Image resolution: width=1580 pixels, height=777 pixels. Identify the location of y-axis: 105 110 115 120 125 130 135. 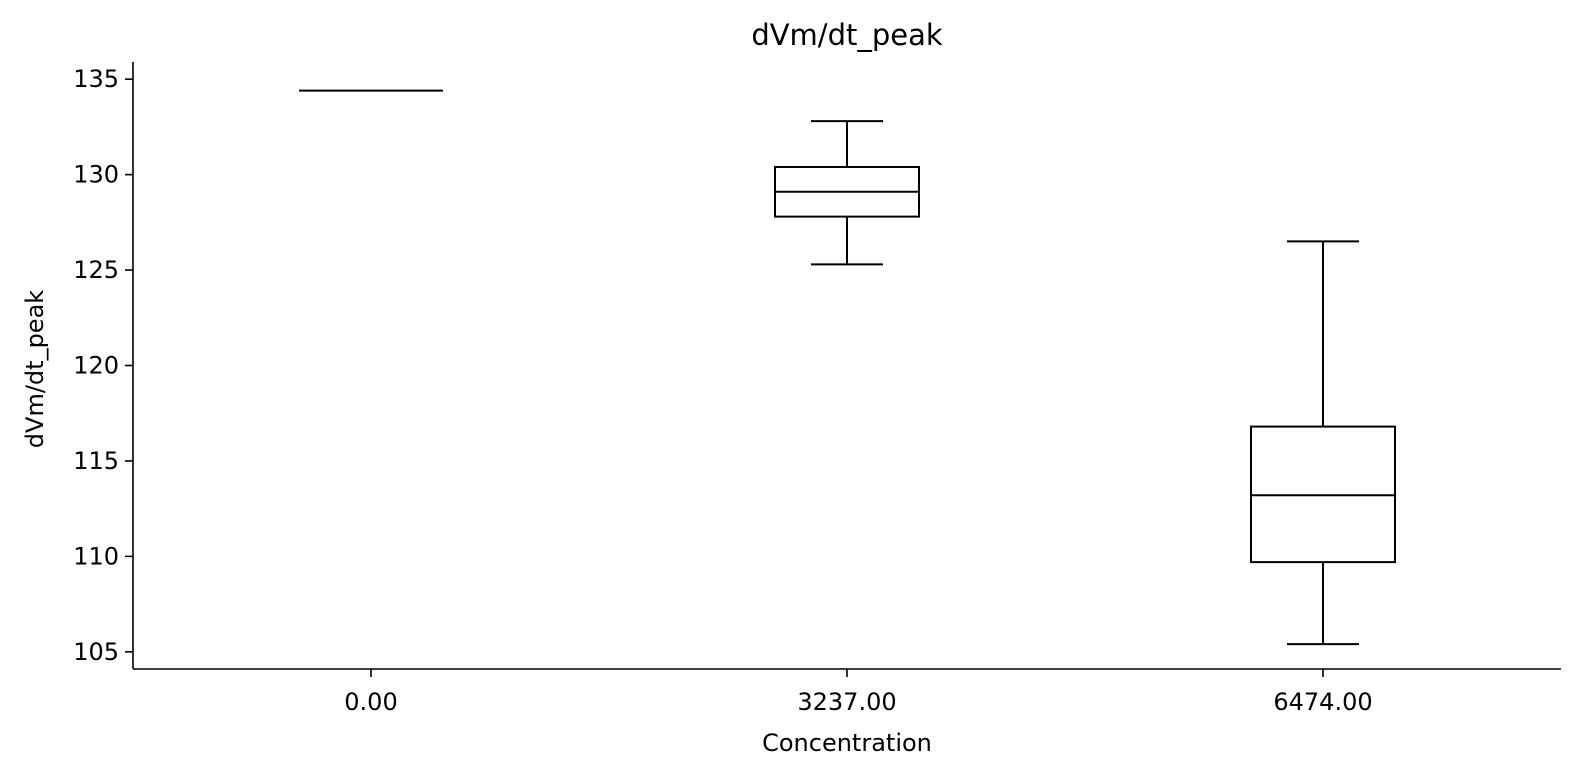
(103, 365).